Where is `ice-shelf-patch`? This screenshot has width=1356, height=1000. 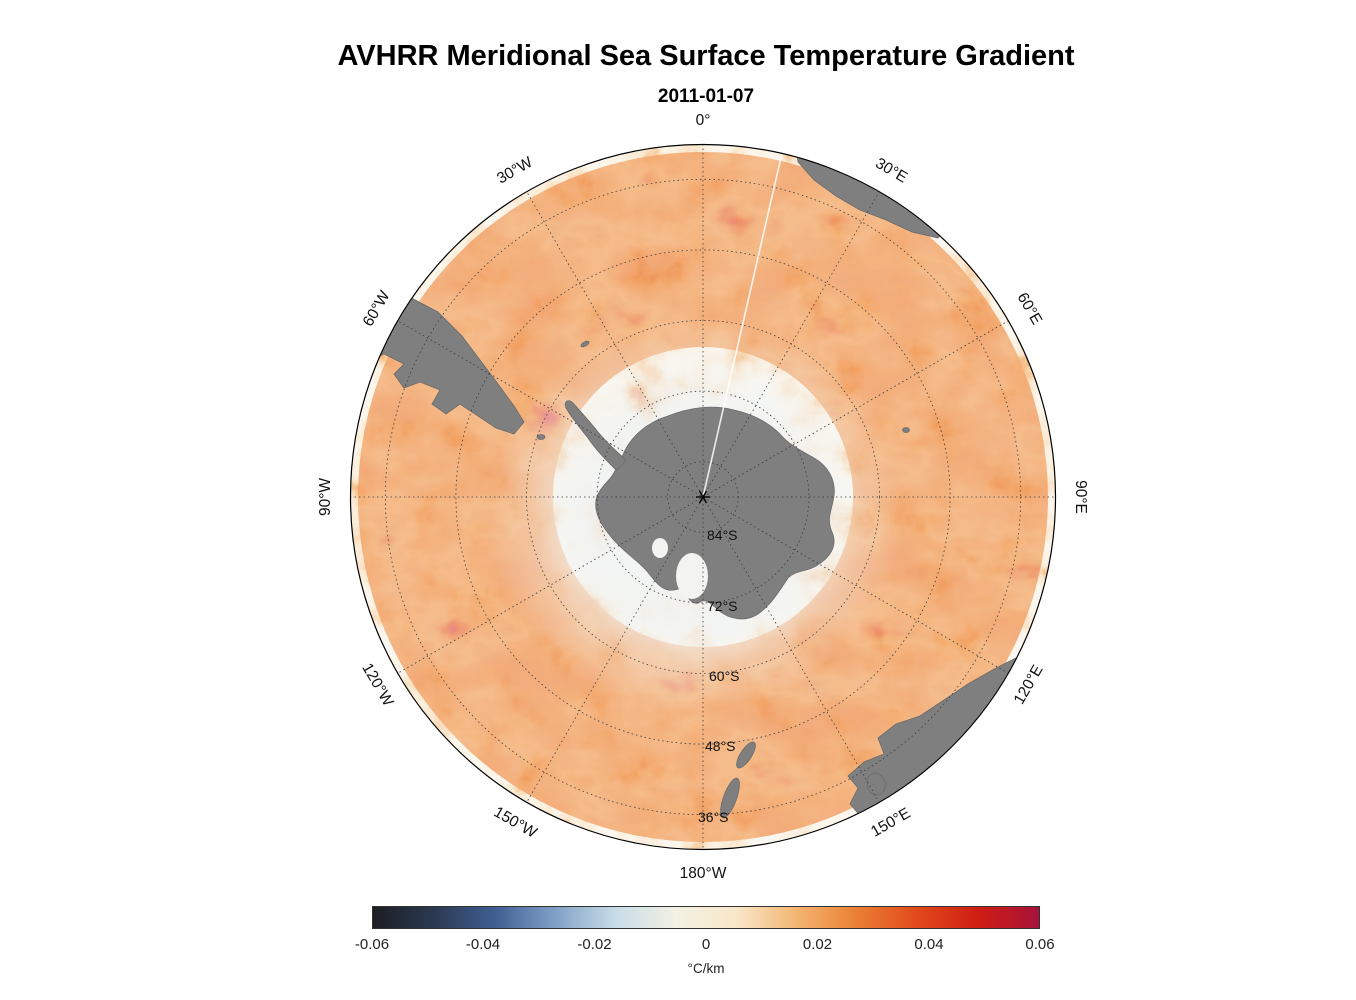 ice-shelf-patch is located at coordinates (660, 548).